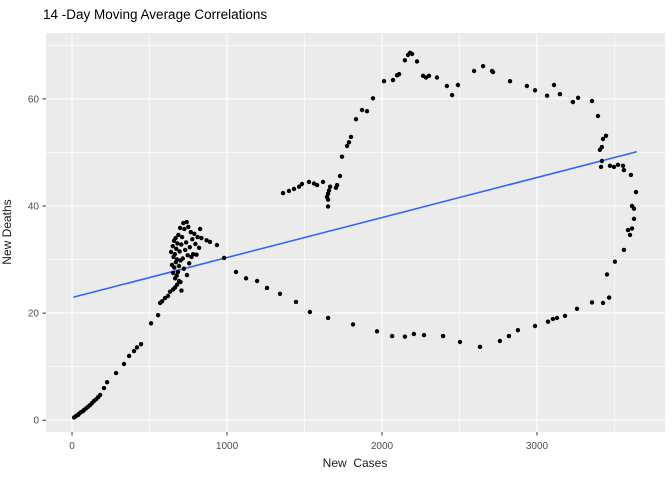 This screenshot has width=672, height=480. I want to click on y-tick-label: 20, so click(34, 314).